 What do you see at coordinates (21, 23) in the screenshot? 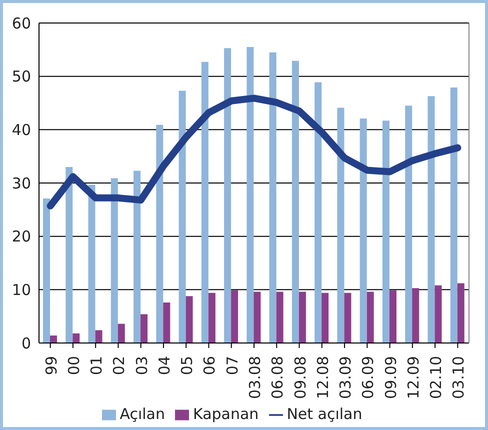
I see `y-tick-label: 60` at bounding box center [21, 23].